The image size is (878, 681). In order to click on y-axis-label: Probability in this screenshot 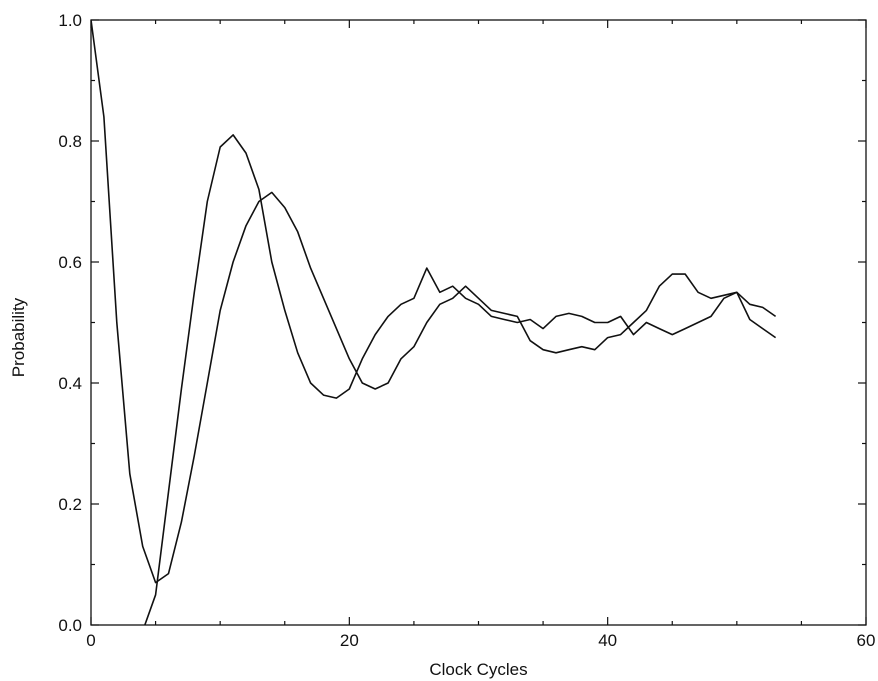, I will do `click(18, 337)`.